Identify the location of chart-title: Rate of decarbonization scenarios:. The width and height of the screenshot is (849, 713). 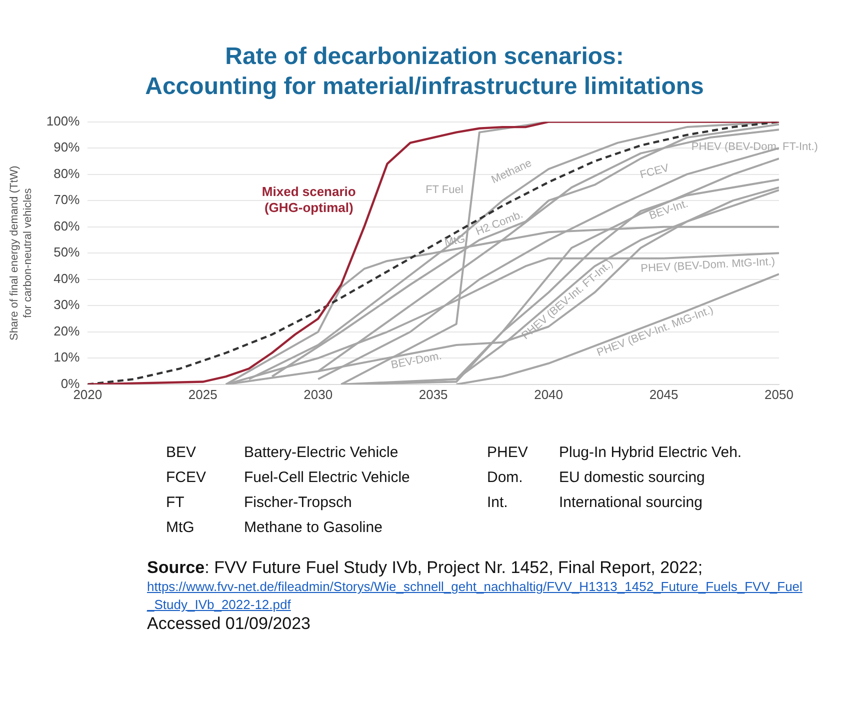
(424, 57).